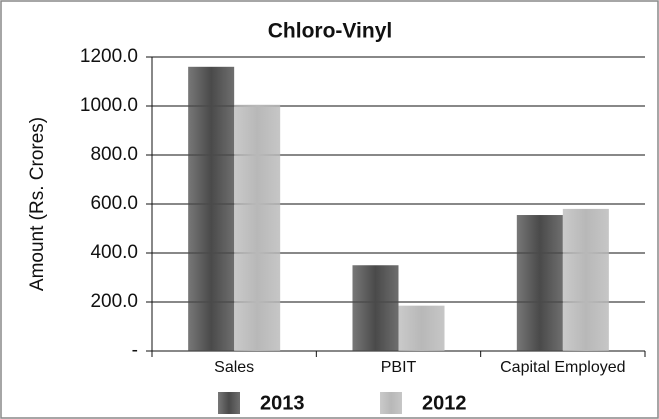 The height and width of the screenshot is (419, 659). I want to click on y-tick-label: 1000.0, so click(109, 105).